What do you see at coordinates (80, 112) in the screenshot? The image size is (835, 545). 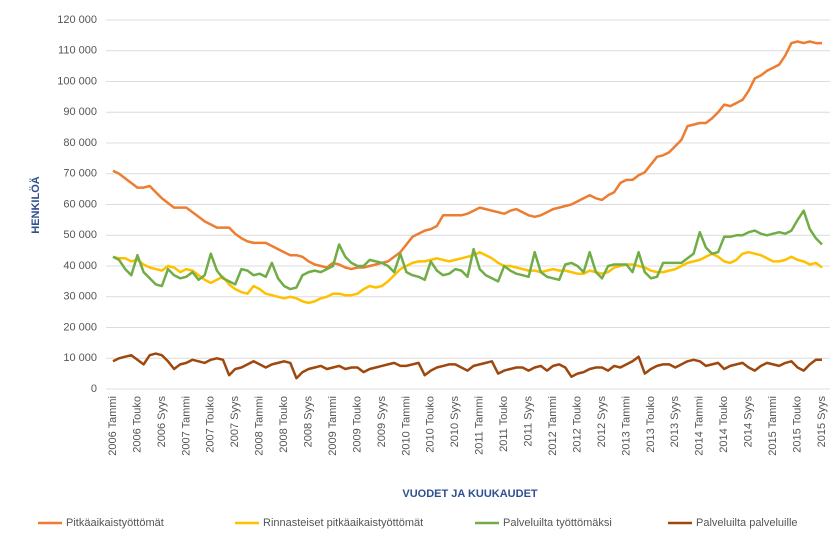 I see `y-tick-label: 90 000` at bounding box center [80, 112].